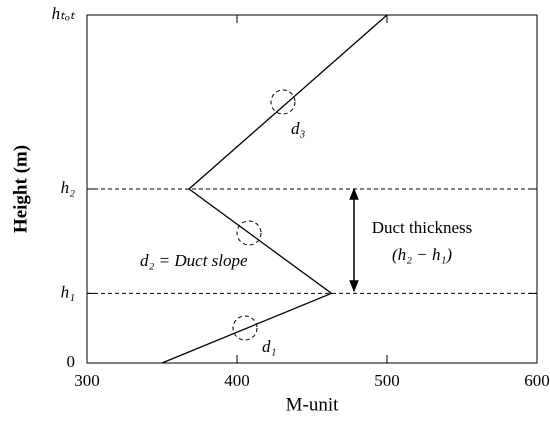 The image size is (550, 422). I want to click on y-tick-label: h₂, so click(68, 187).